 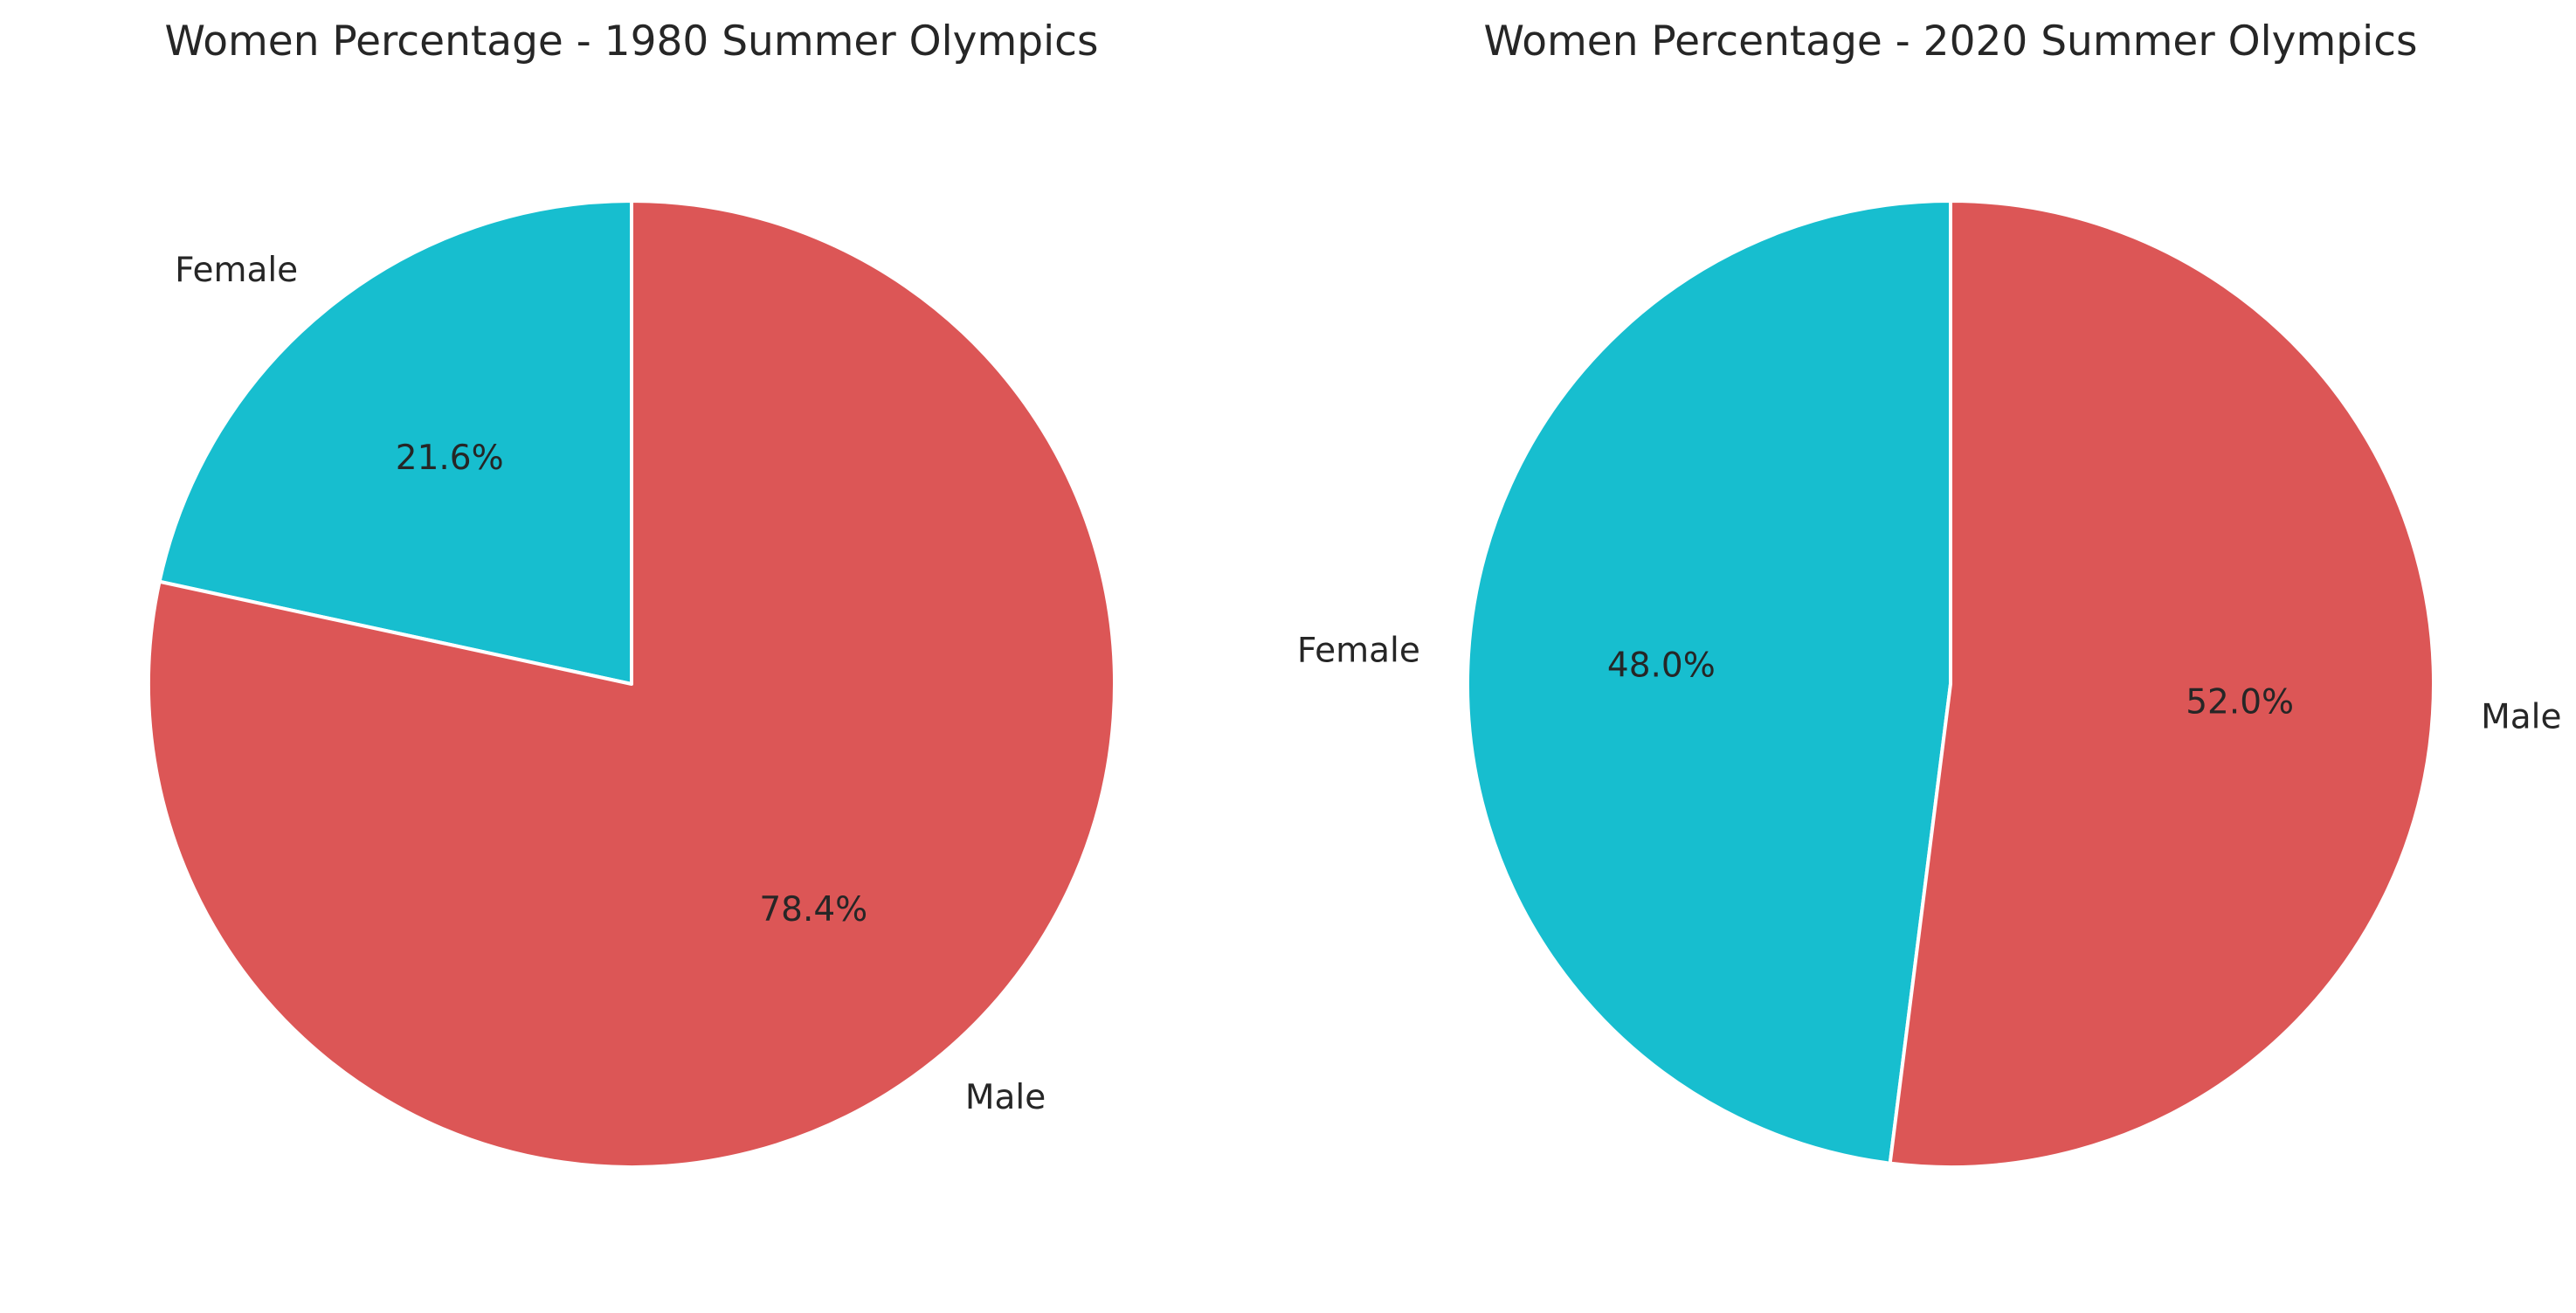 What do you see at coordinates (450, 458) in the screenshot?
I see `percent-label-female: 21.6%` at bounding box center [450, 458].